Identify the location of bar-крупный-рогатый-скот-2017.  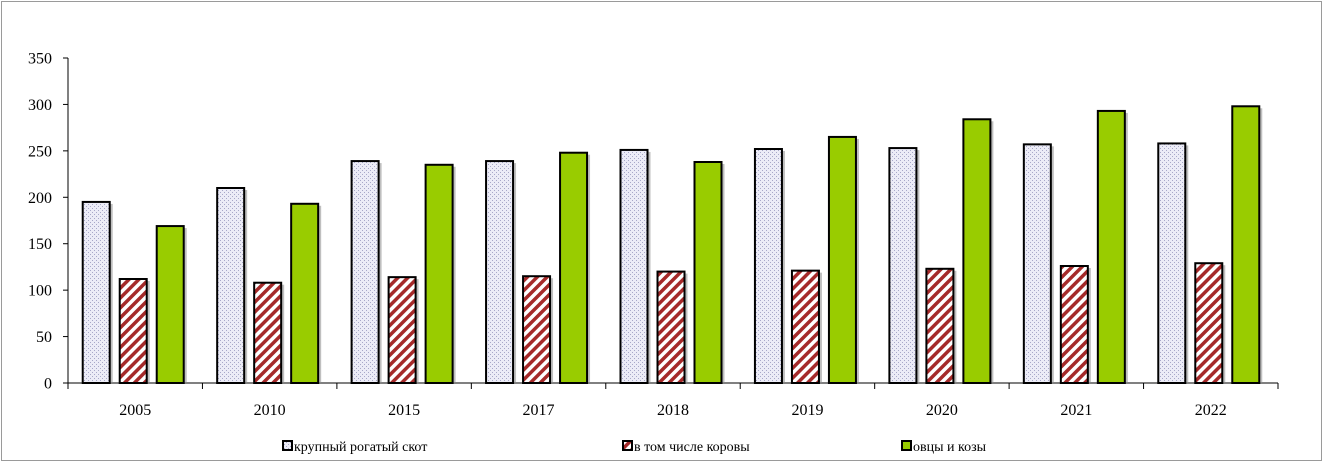
(500, 272).